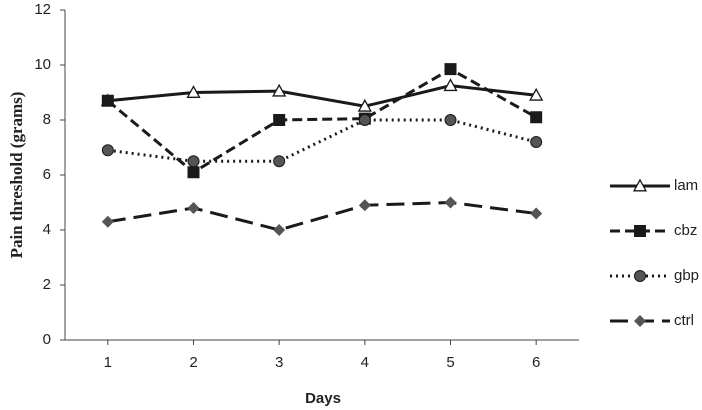  I want to click on legend-label: ctrl, so click(684, 320).